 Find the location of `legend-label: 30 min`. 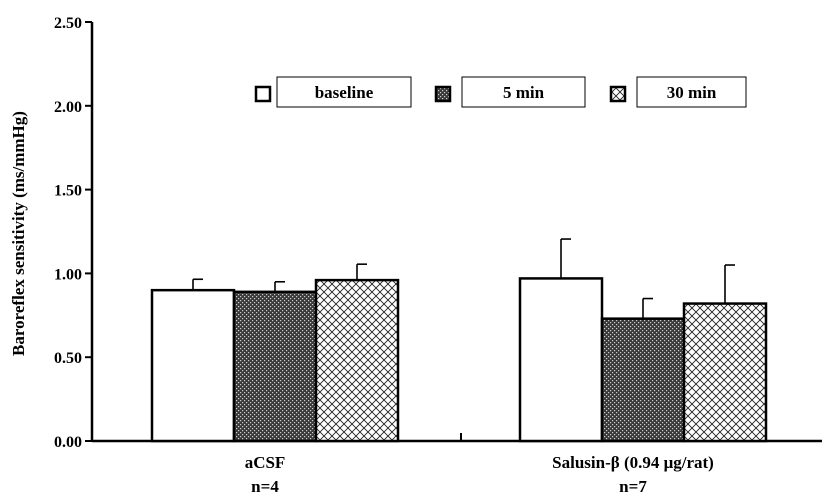

legend-label: 30 min is located at coordinates (692, 92).